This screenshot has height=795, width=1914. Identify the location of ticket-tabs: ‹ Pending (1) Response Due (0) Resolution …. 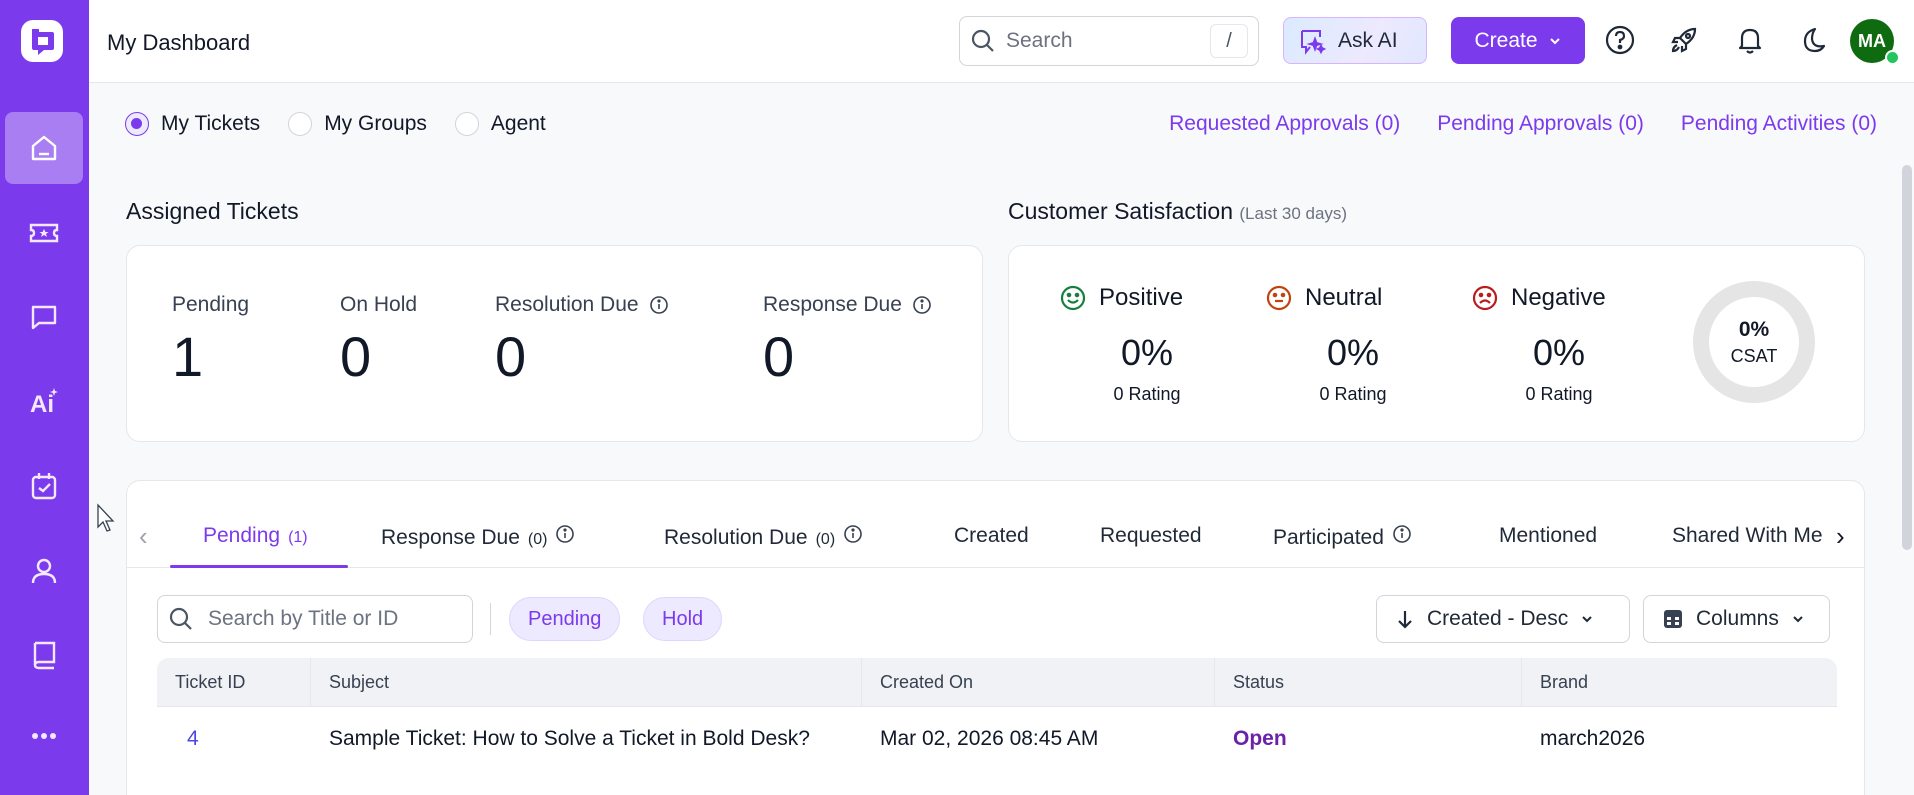
(995, 524).